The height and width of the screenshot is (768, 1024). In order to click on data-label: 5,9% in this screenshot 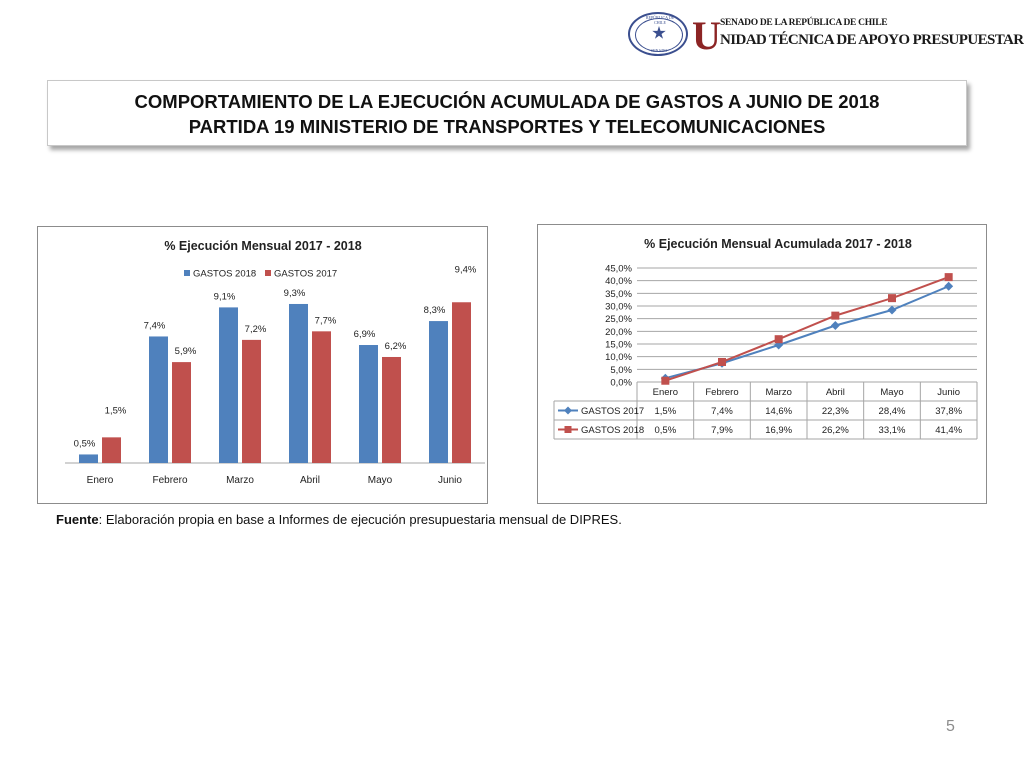, I will do `click(186, 351)`.